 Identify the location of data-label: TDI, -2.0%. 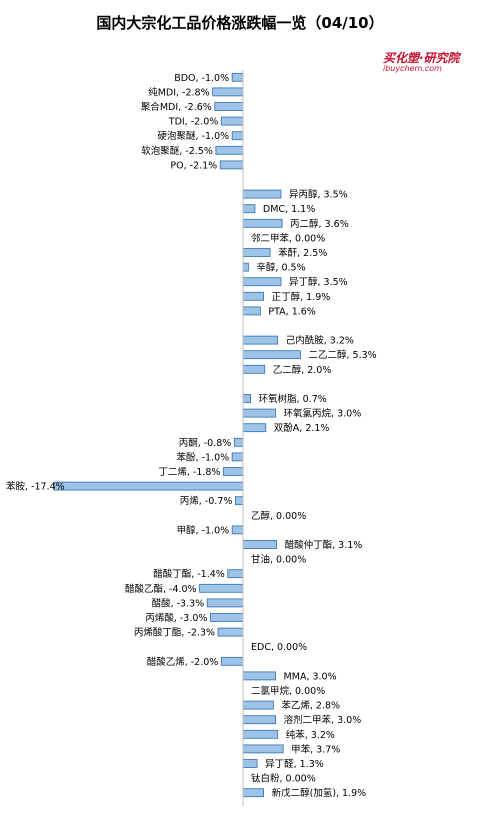
(193, 122).